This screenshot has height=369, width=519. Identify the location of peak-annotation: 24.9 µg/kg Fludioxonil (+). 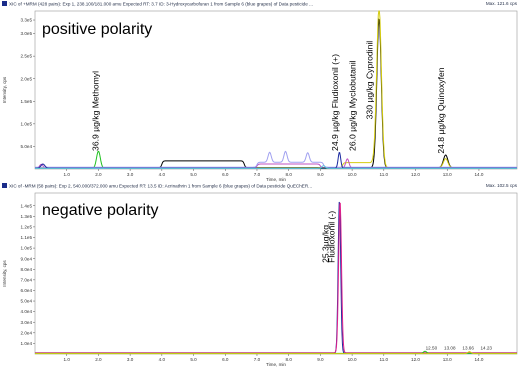
(335, 102).